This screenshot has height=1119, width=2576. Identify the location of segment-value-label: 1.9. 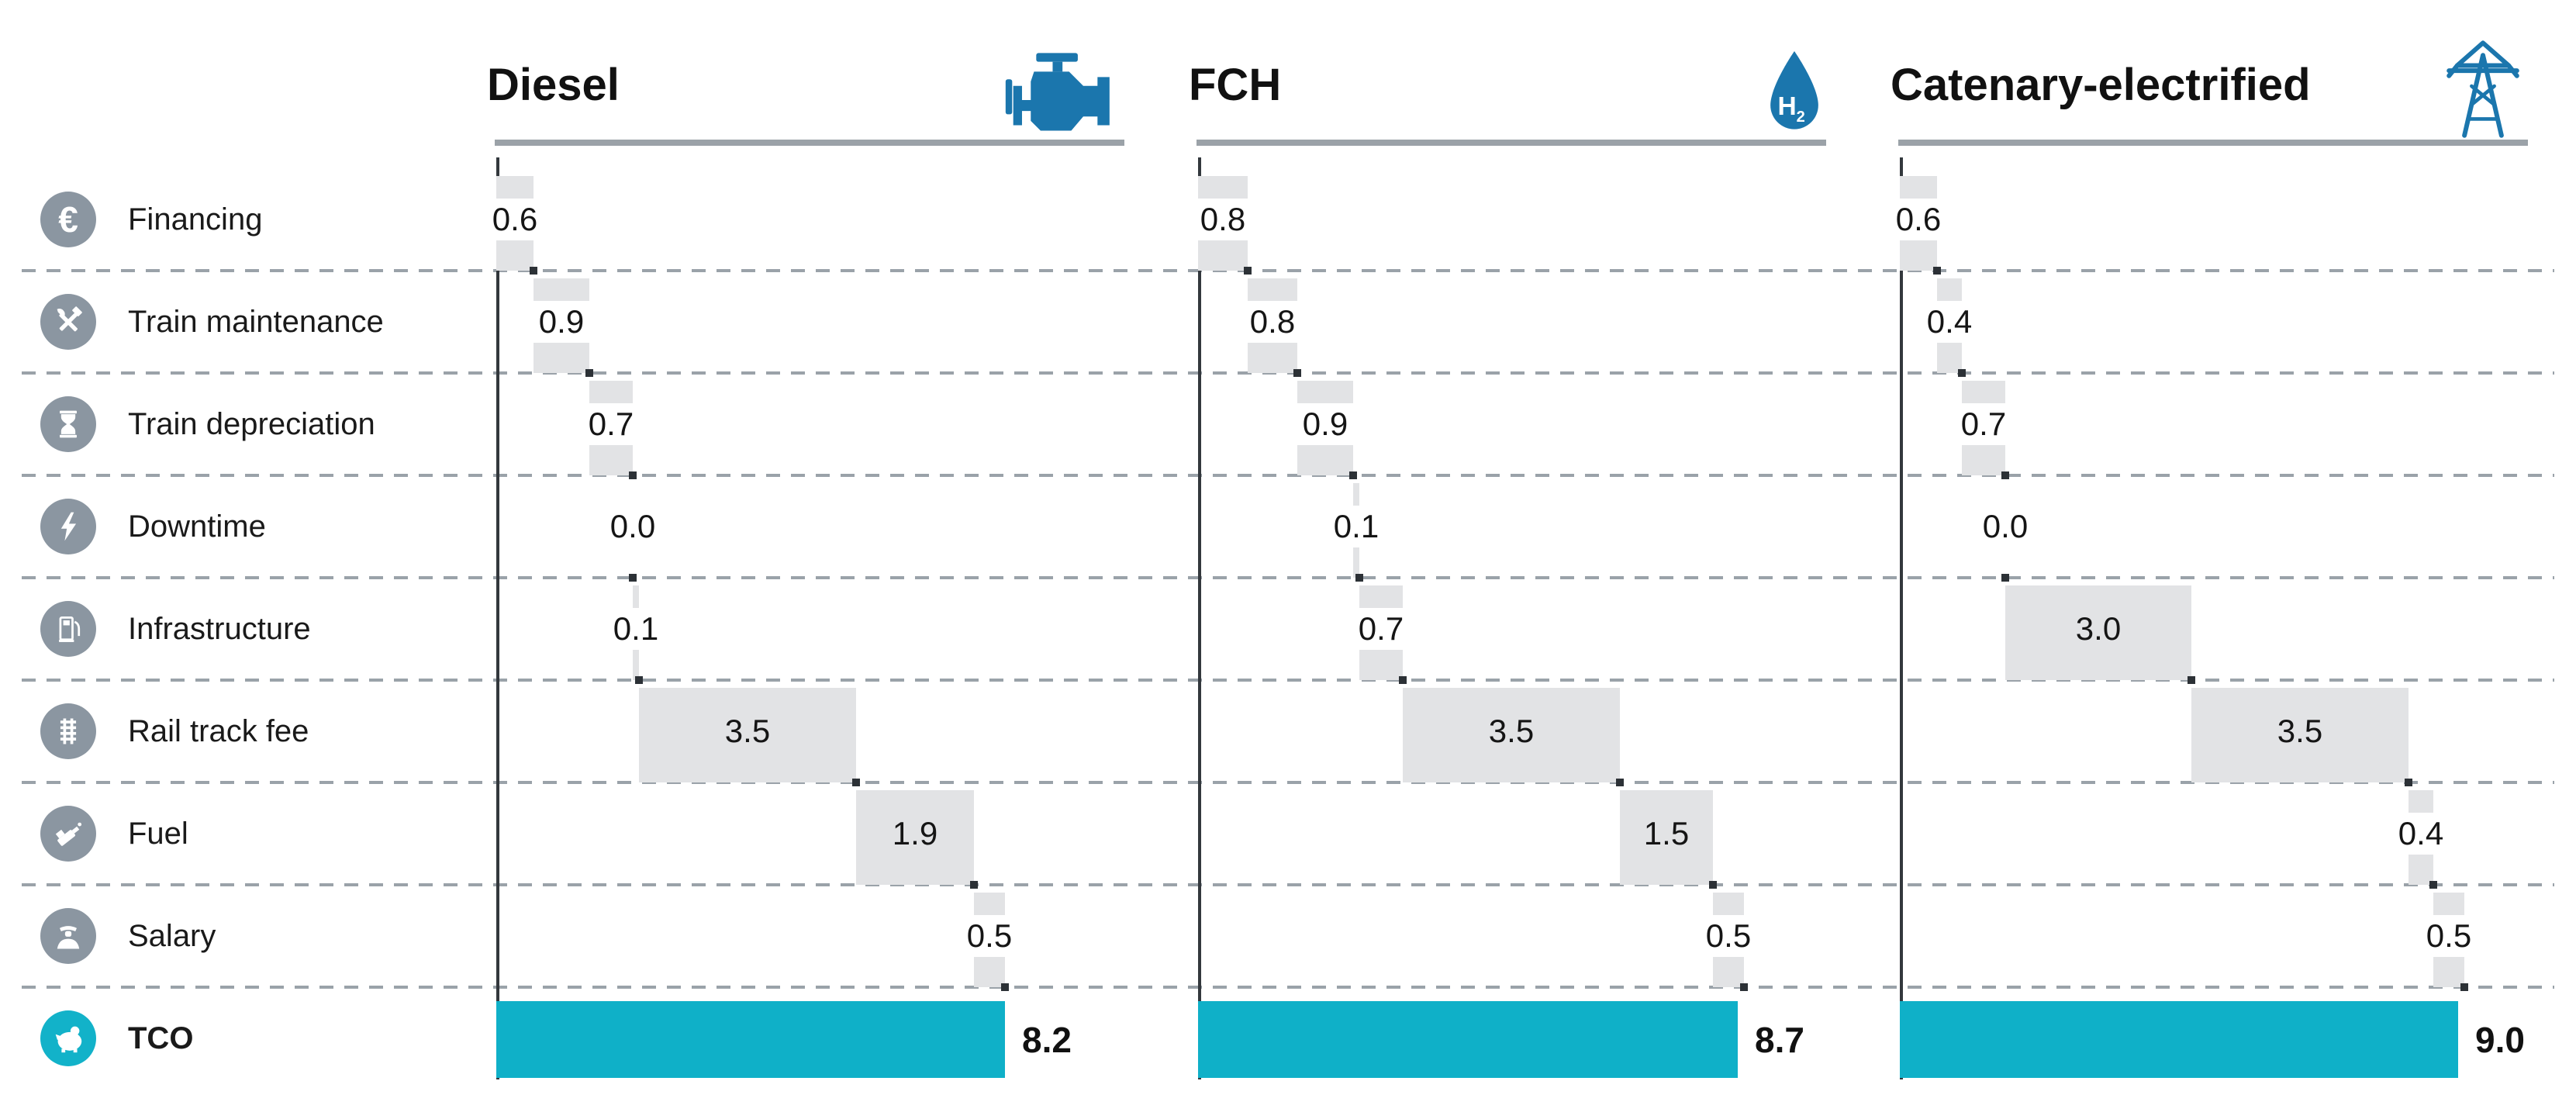
(915, 833).